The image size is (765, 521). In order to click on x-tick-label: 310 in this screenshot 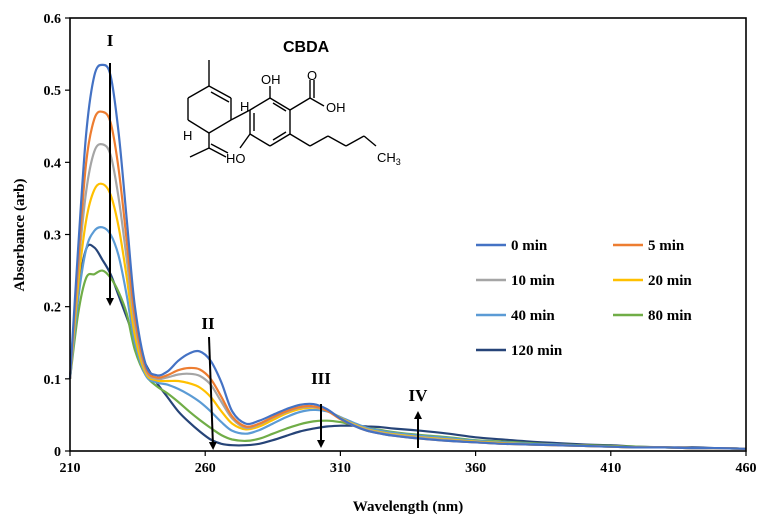, I will do `click(340, 468)`.